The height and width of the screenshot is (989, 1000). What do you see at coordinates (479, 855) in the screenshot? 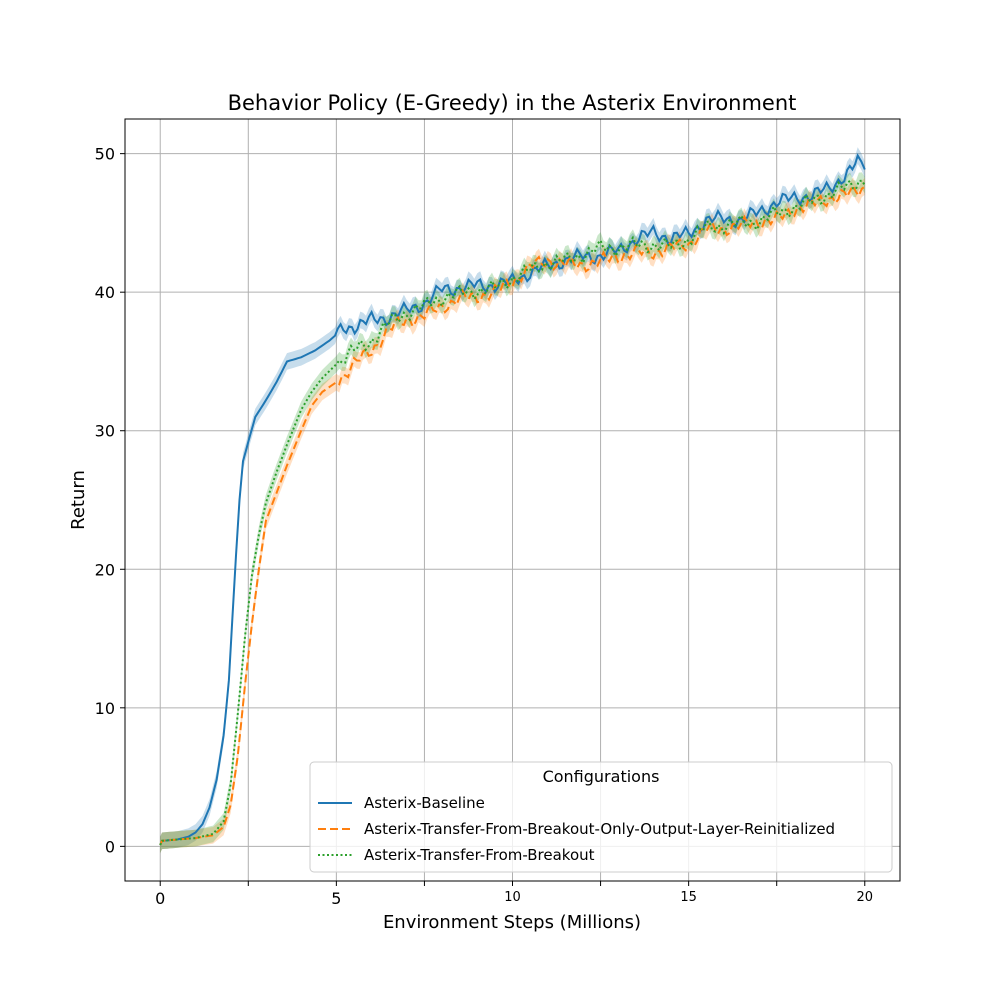
I see `legend-entry-label: Asterix-Transfer-From-Breakout` at bounding box center [479, 855].